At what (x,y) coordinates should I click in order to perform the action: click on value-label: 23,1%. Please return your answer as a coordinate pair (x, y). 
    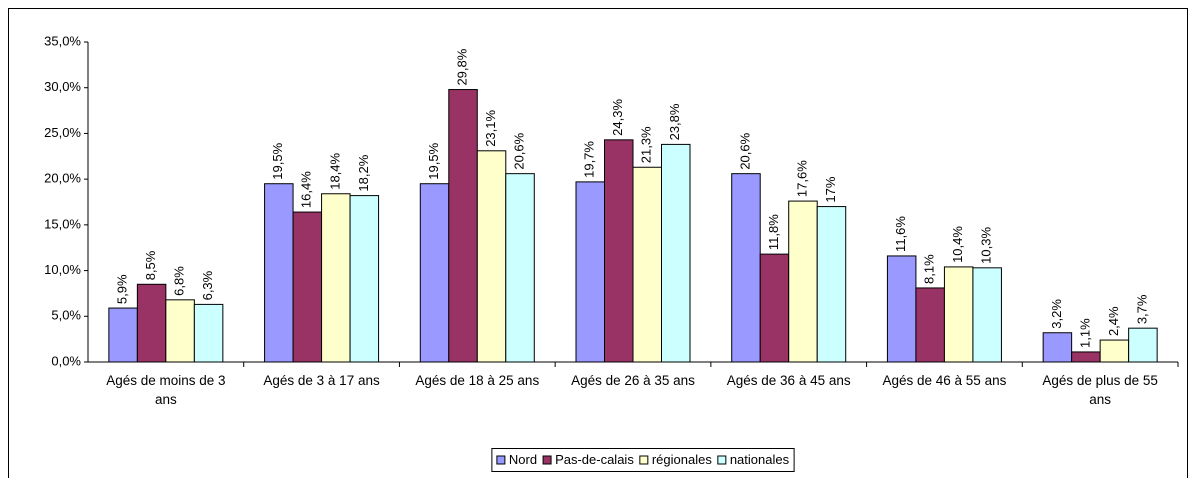
    Looking at the image, I should click on (490, 127).